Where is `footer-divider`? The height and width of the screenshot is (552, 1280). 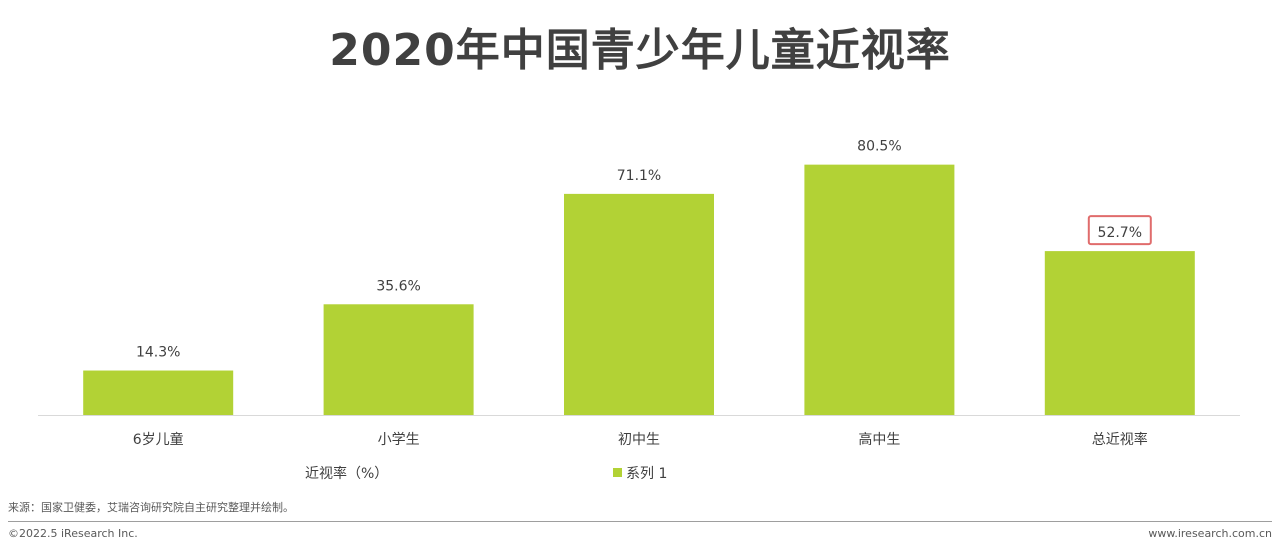
footer-divider is located at coordinates (640, 521).